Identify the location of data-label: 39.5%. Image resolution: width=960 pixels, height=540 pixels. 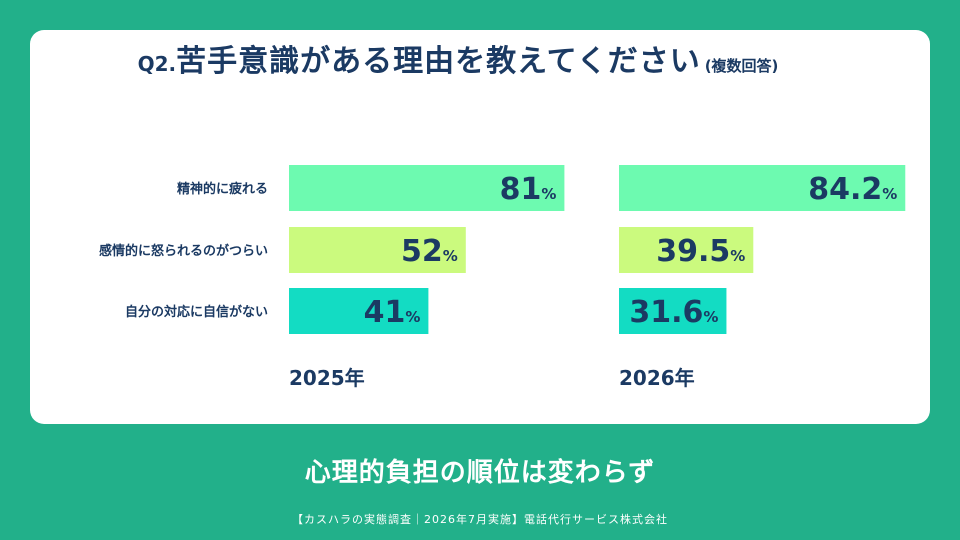
(700, 251).